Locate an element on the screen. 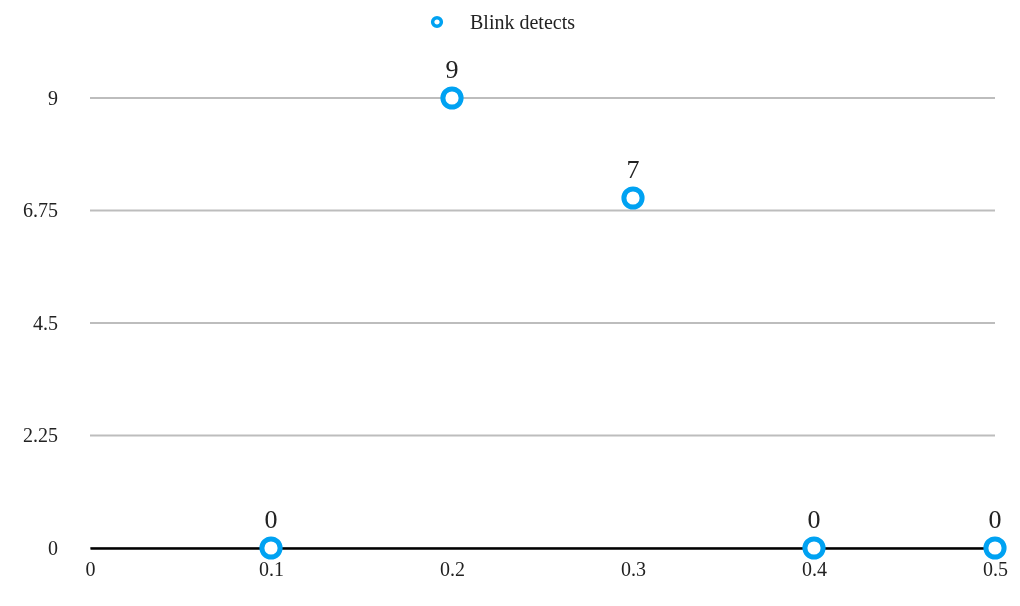 The height and width of the screenshot is (606, 1020). y-tick-label: 2.25 is located at coordinates (40, 435).